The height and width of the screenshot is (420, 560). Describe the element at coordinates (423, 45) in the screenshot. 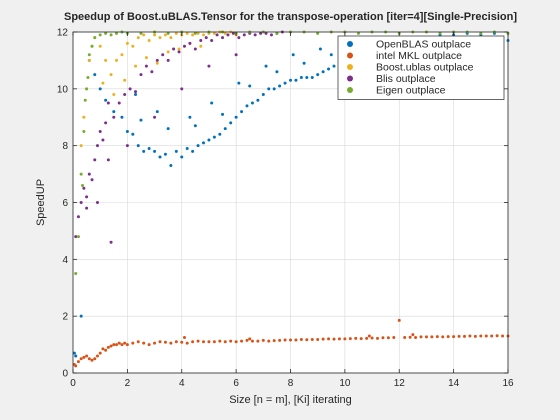

I see `legend-label: OpenBLAS outplace` at that location.